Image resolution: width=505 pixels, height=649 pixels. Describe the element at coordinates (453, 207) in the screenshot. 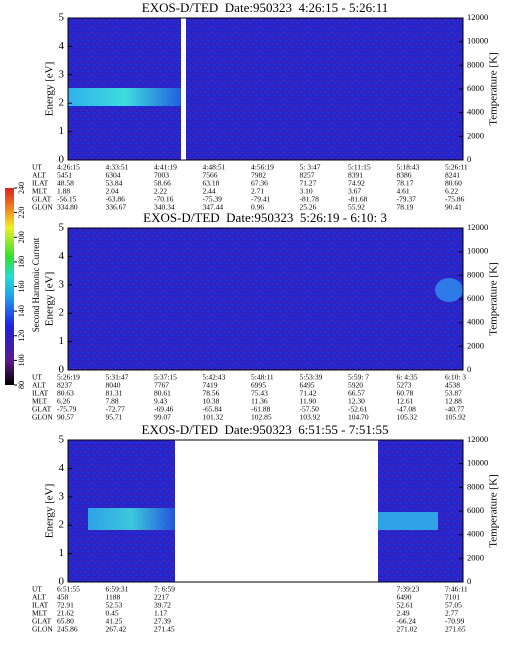

I see `ephemeris-value: 90.41` at that location.